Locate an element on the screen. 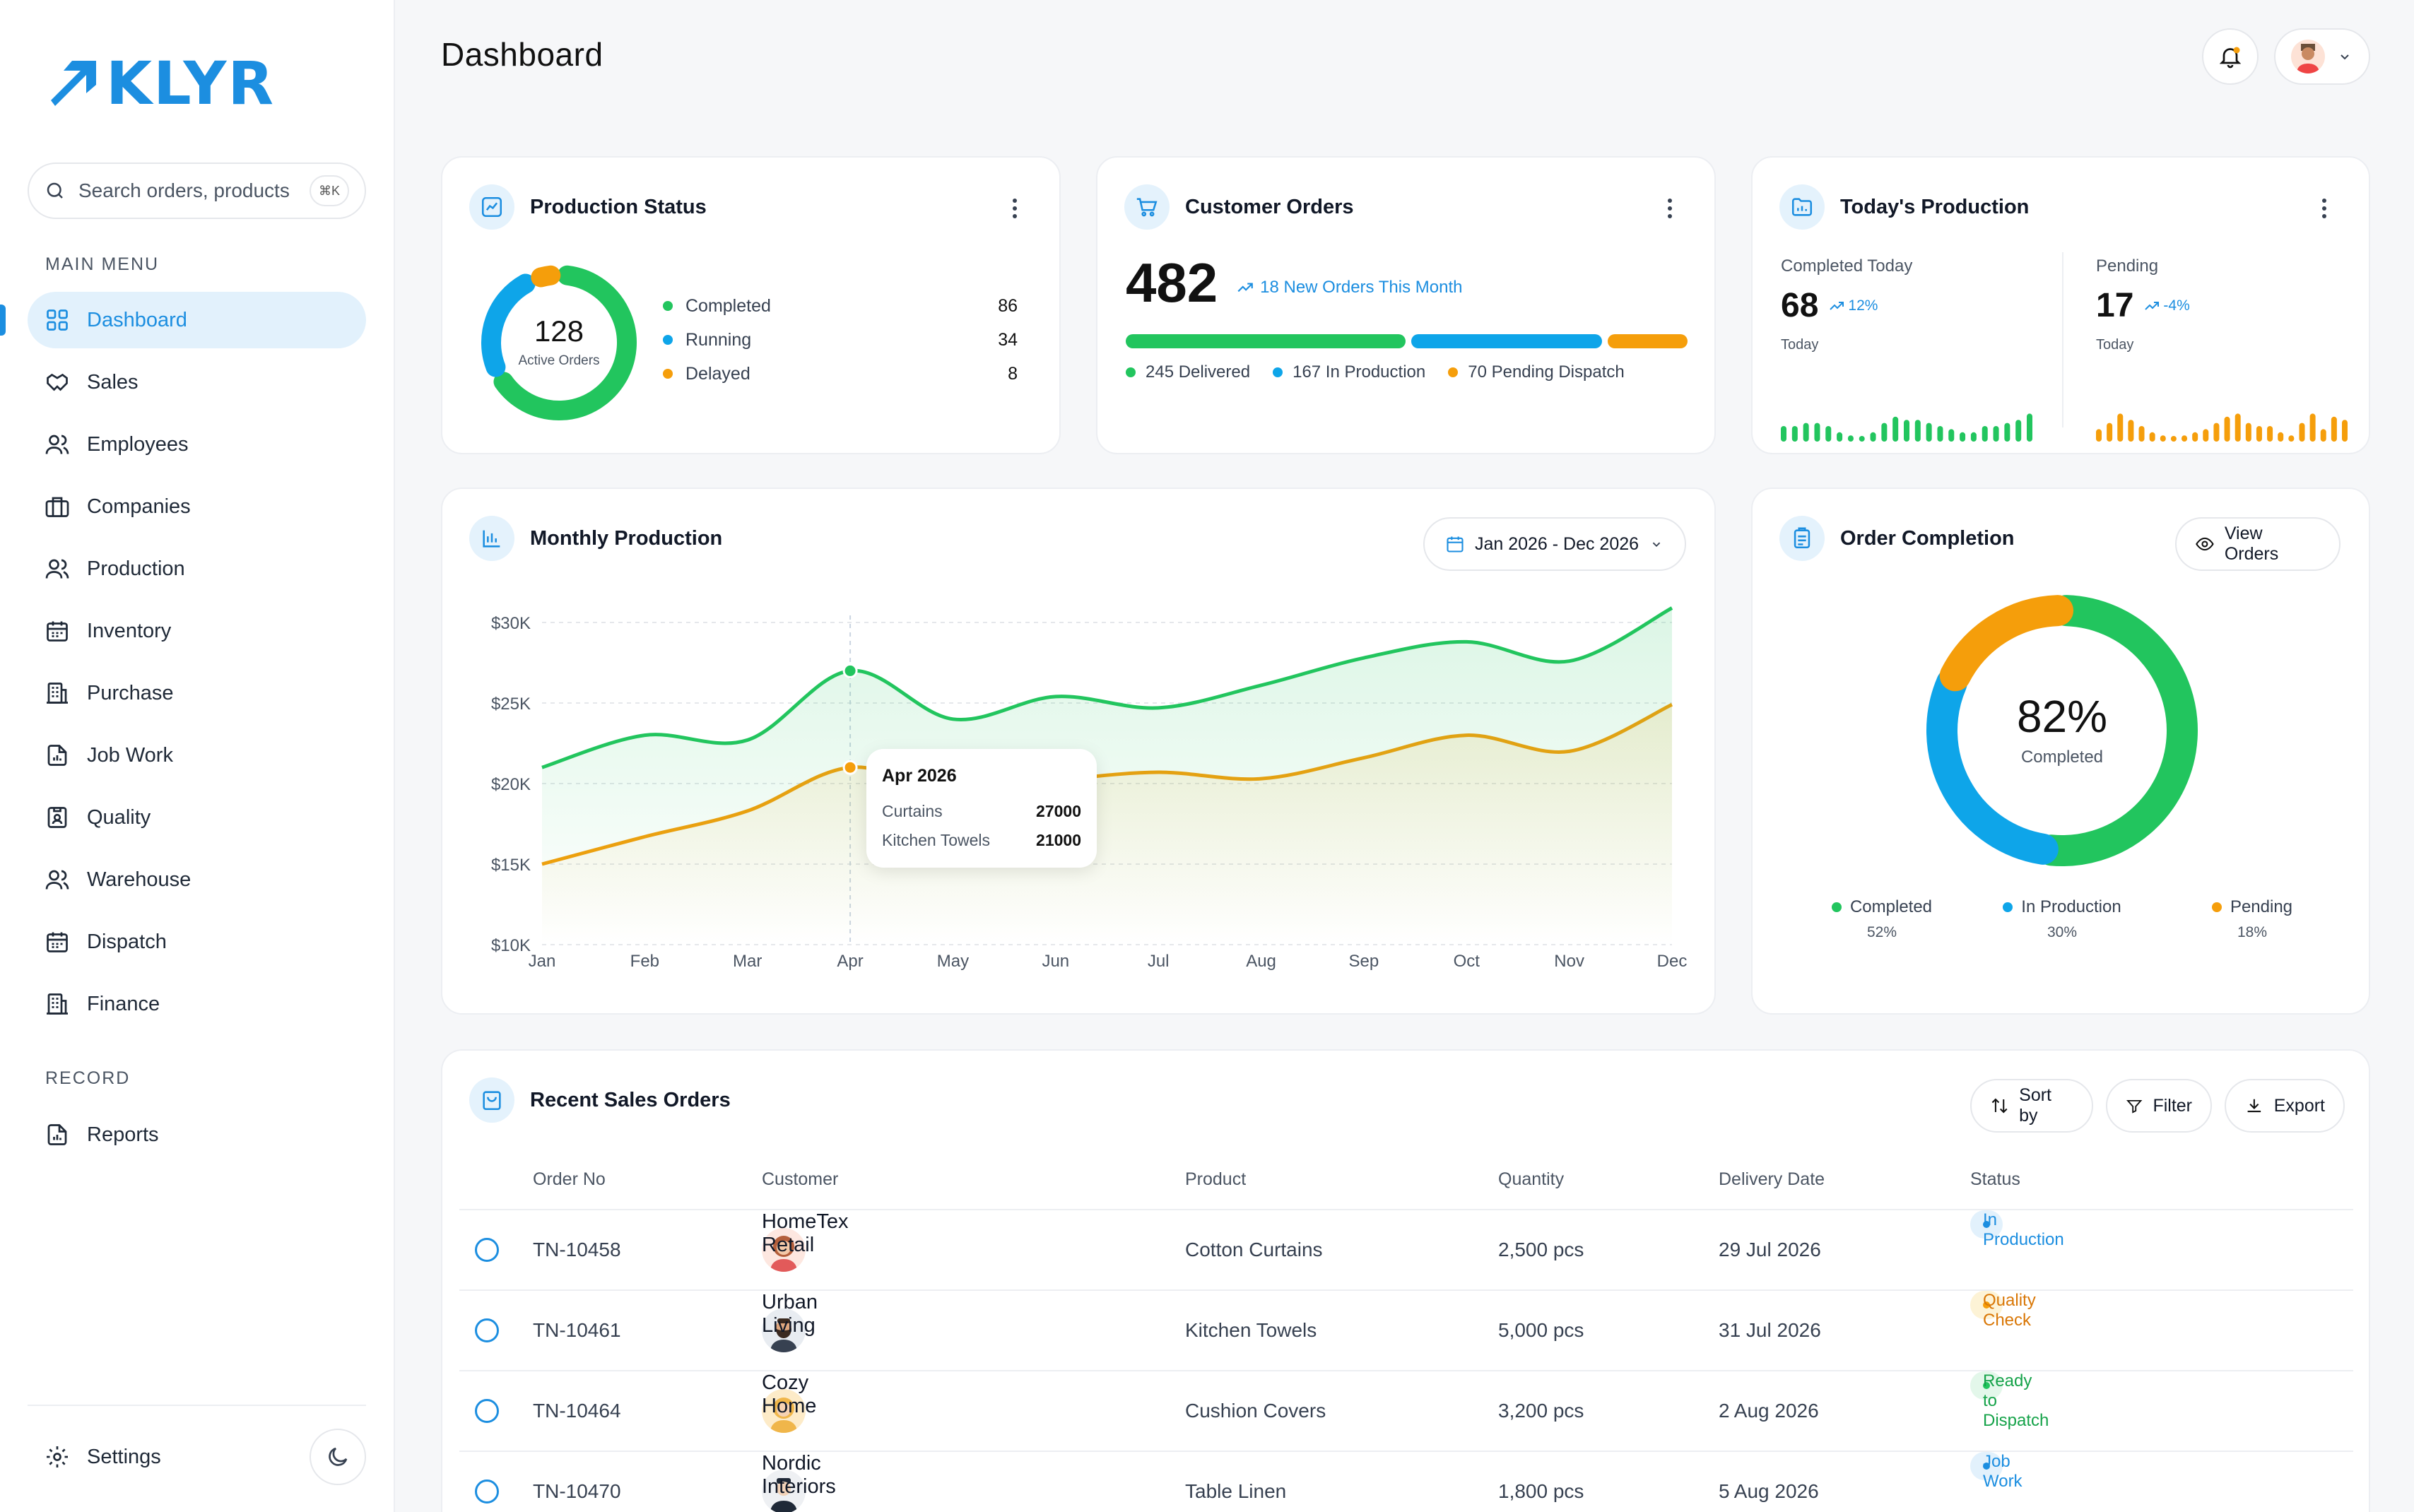 The image size is (2414, 1512). customer-cell: Nordic Interiors is located at coordinates (799, 1482).